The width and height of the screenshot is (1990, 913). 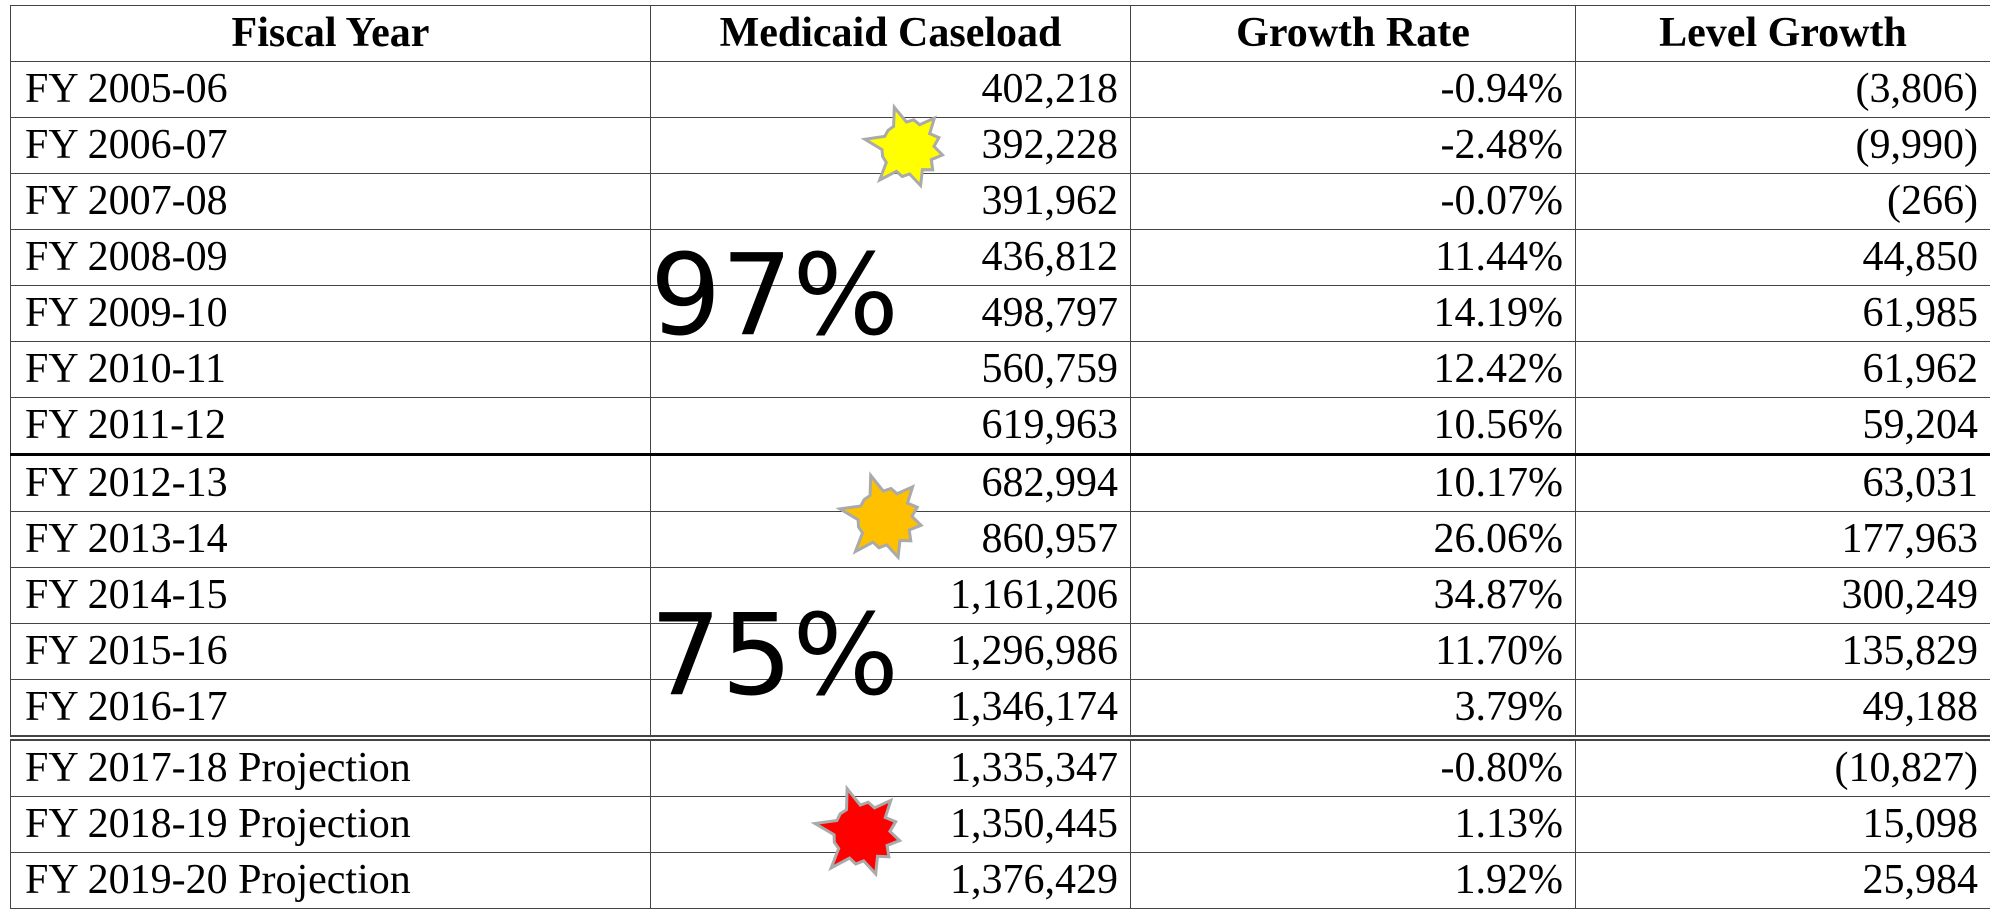 What do you see at coordinates (330, 33) in the screenshot?
I see `column-header: Fiscal Year` at bounding box center [330, 33].